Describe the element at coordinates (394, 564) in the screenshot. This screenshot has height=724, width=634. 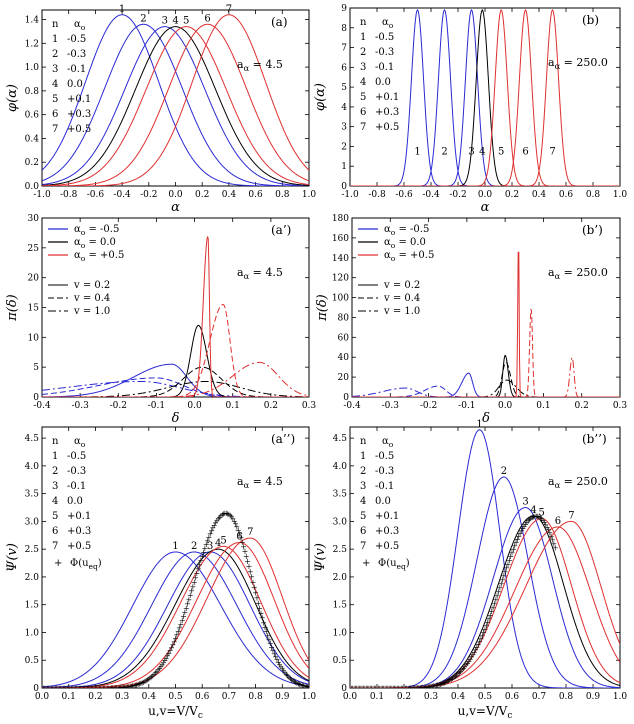
I see `marker-legend-label: Φ(ueq)` at that location.